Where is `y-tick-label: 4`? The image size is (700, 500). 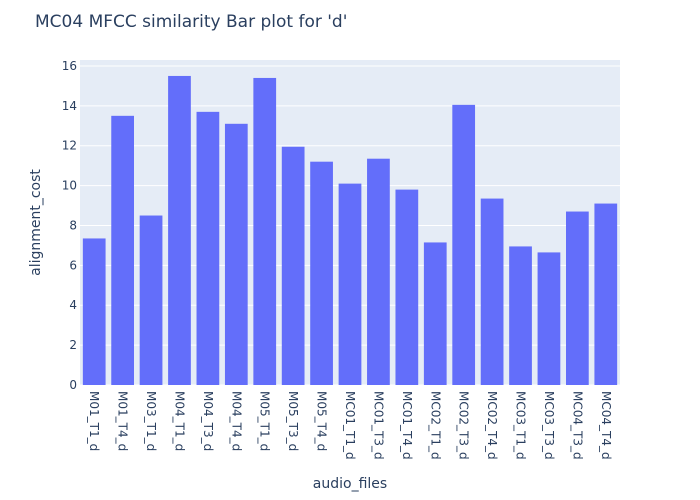 y-tick-label: 4 is located at coordinates (73, 305).